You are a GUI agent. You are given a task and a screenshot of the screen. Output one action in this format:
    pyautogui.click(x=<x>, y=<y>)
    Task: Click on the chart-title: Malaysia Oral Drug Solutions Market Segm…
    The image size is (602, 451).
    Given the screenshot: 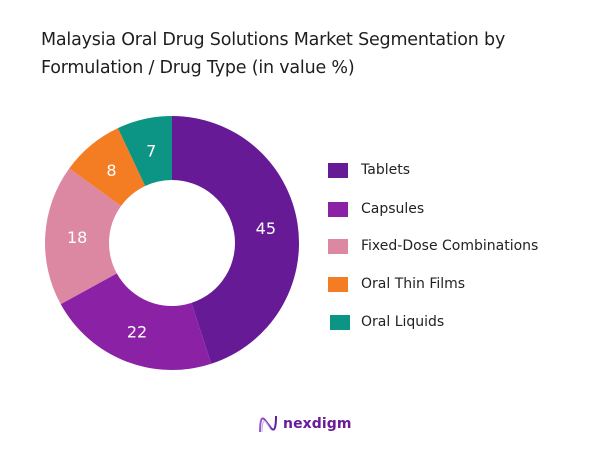 What is the action you would take?
    pyautogui.click(x=273, y=54)
    